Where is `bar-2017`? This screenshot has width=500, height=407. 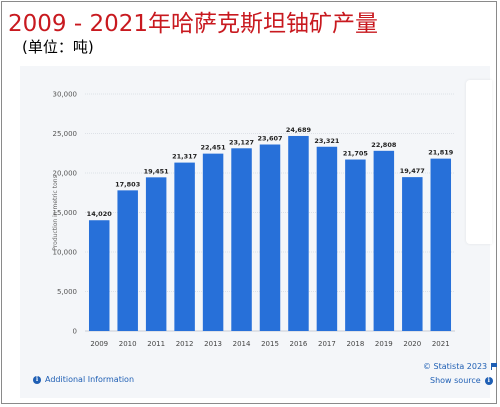 bar-2017 is located at coordinates (327, 238).